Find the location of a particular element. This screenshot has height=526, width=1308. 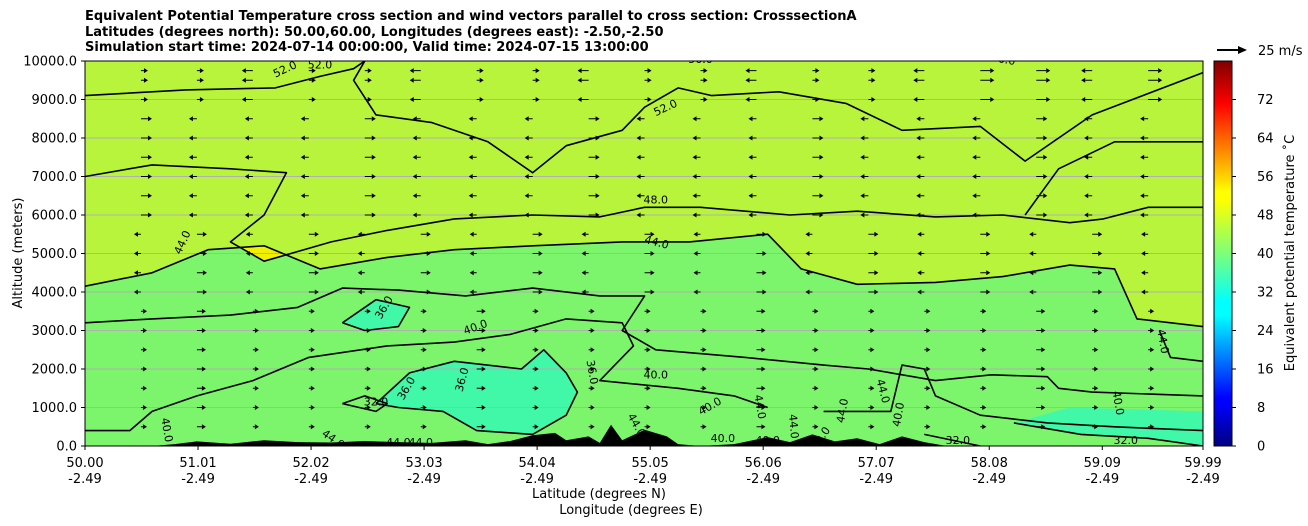

x-tick-label-lat: 55.05 is located at coordinates (650, 463).